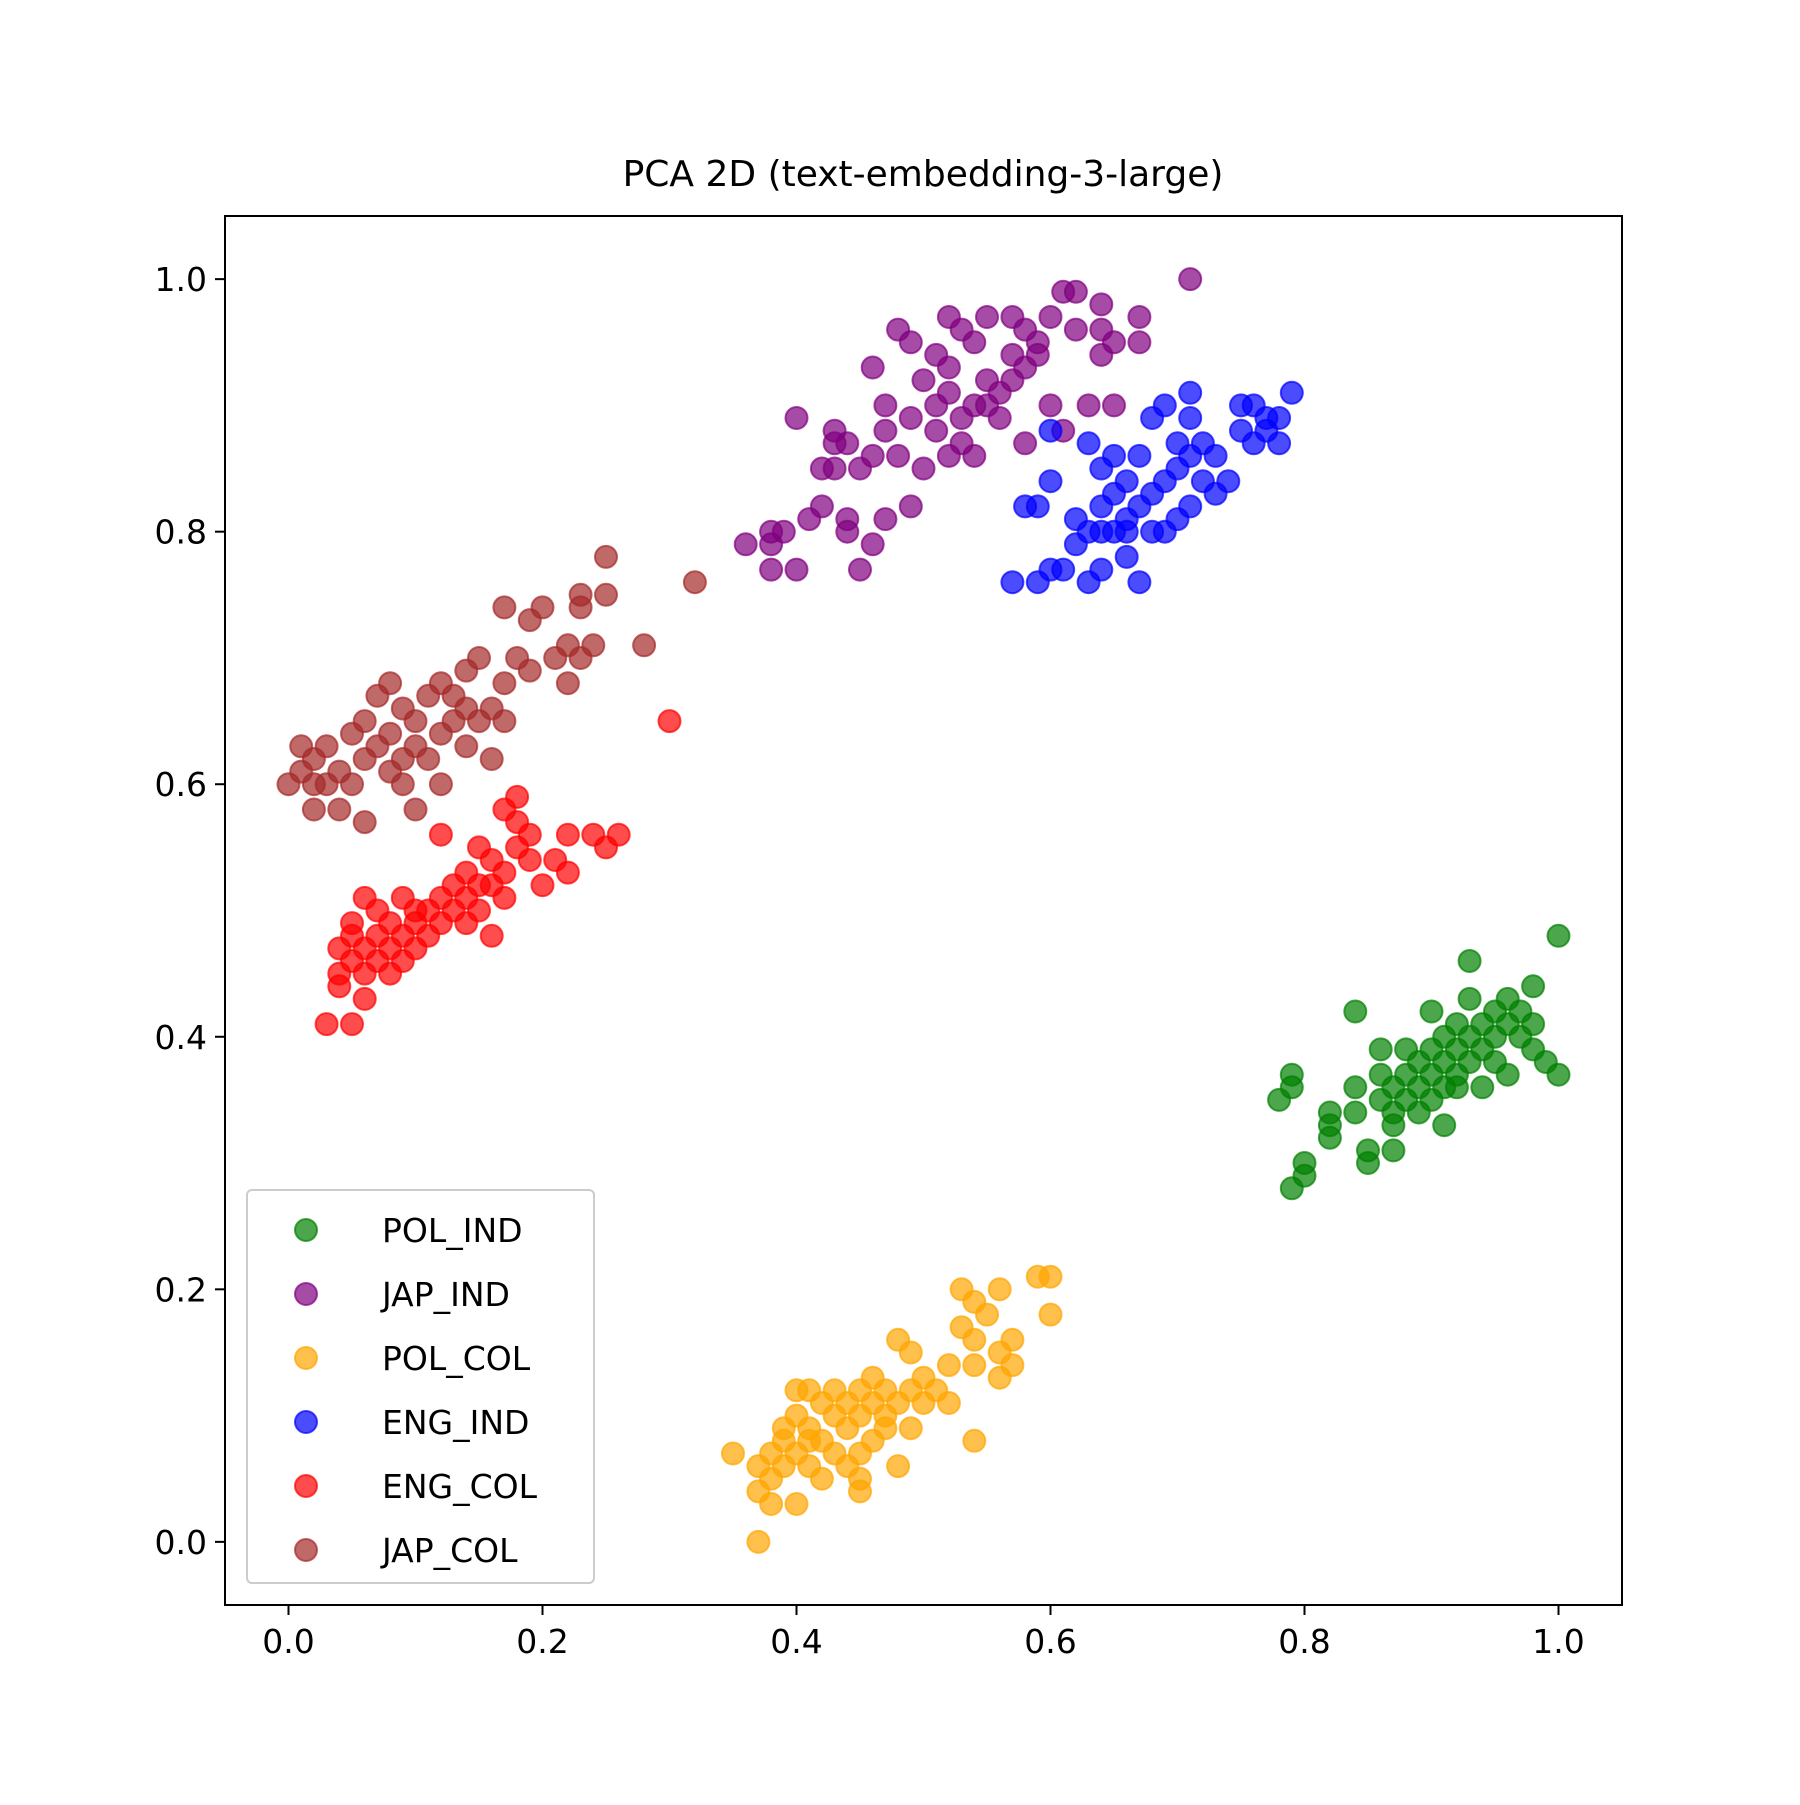  I want to click on legend-label: POL_COL, so click(456, 1358).